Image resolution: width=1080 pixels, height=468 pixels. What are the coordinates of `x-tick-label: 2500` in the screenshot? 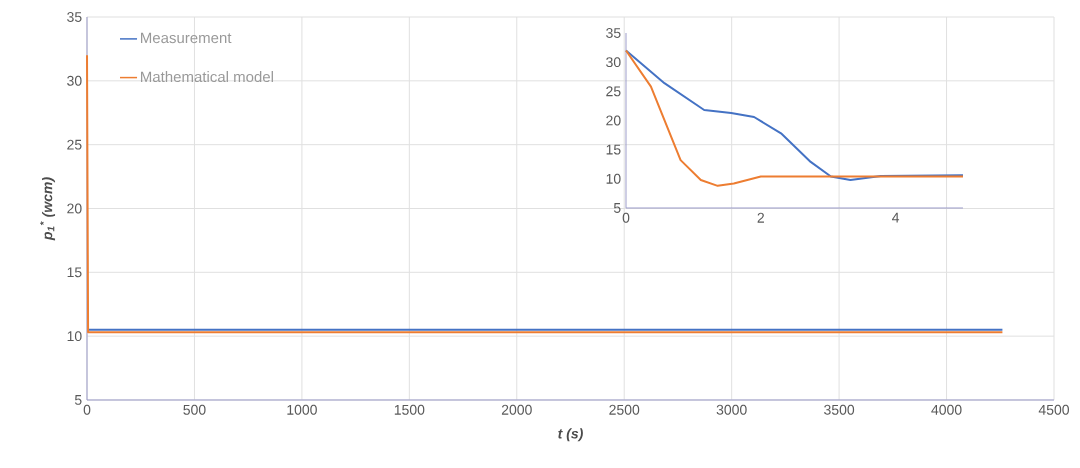 It's located at (624, 409).